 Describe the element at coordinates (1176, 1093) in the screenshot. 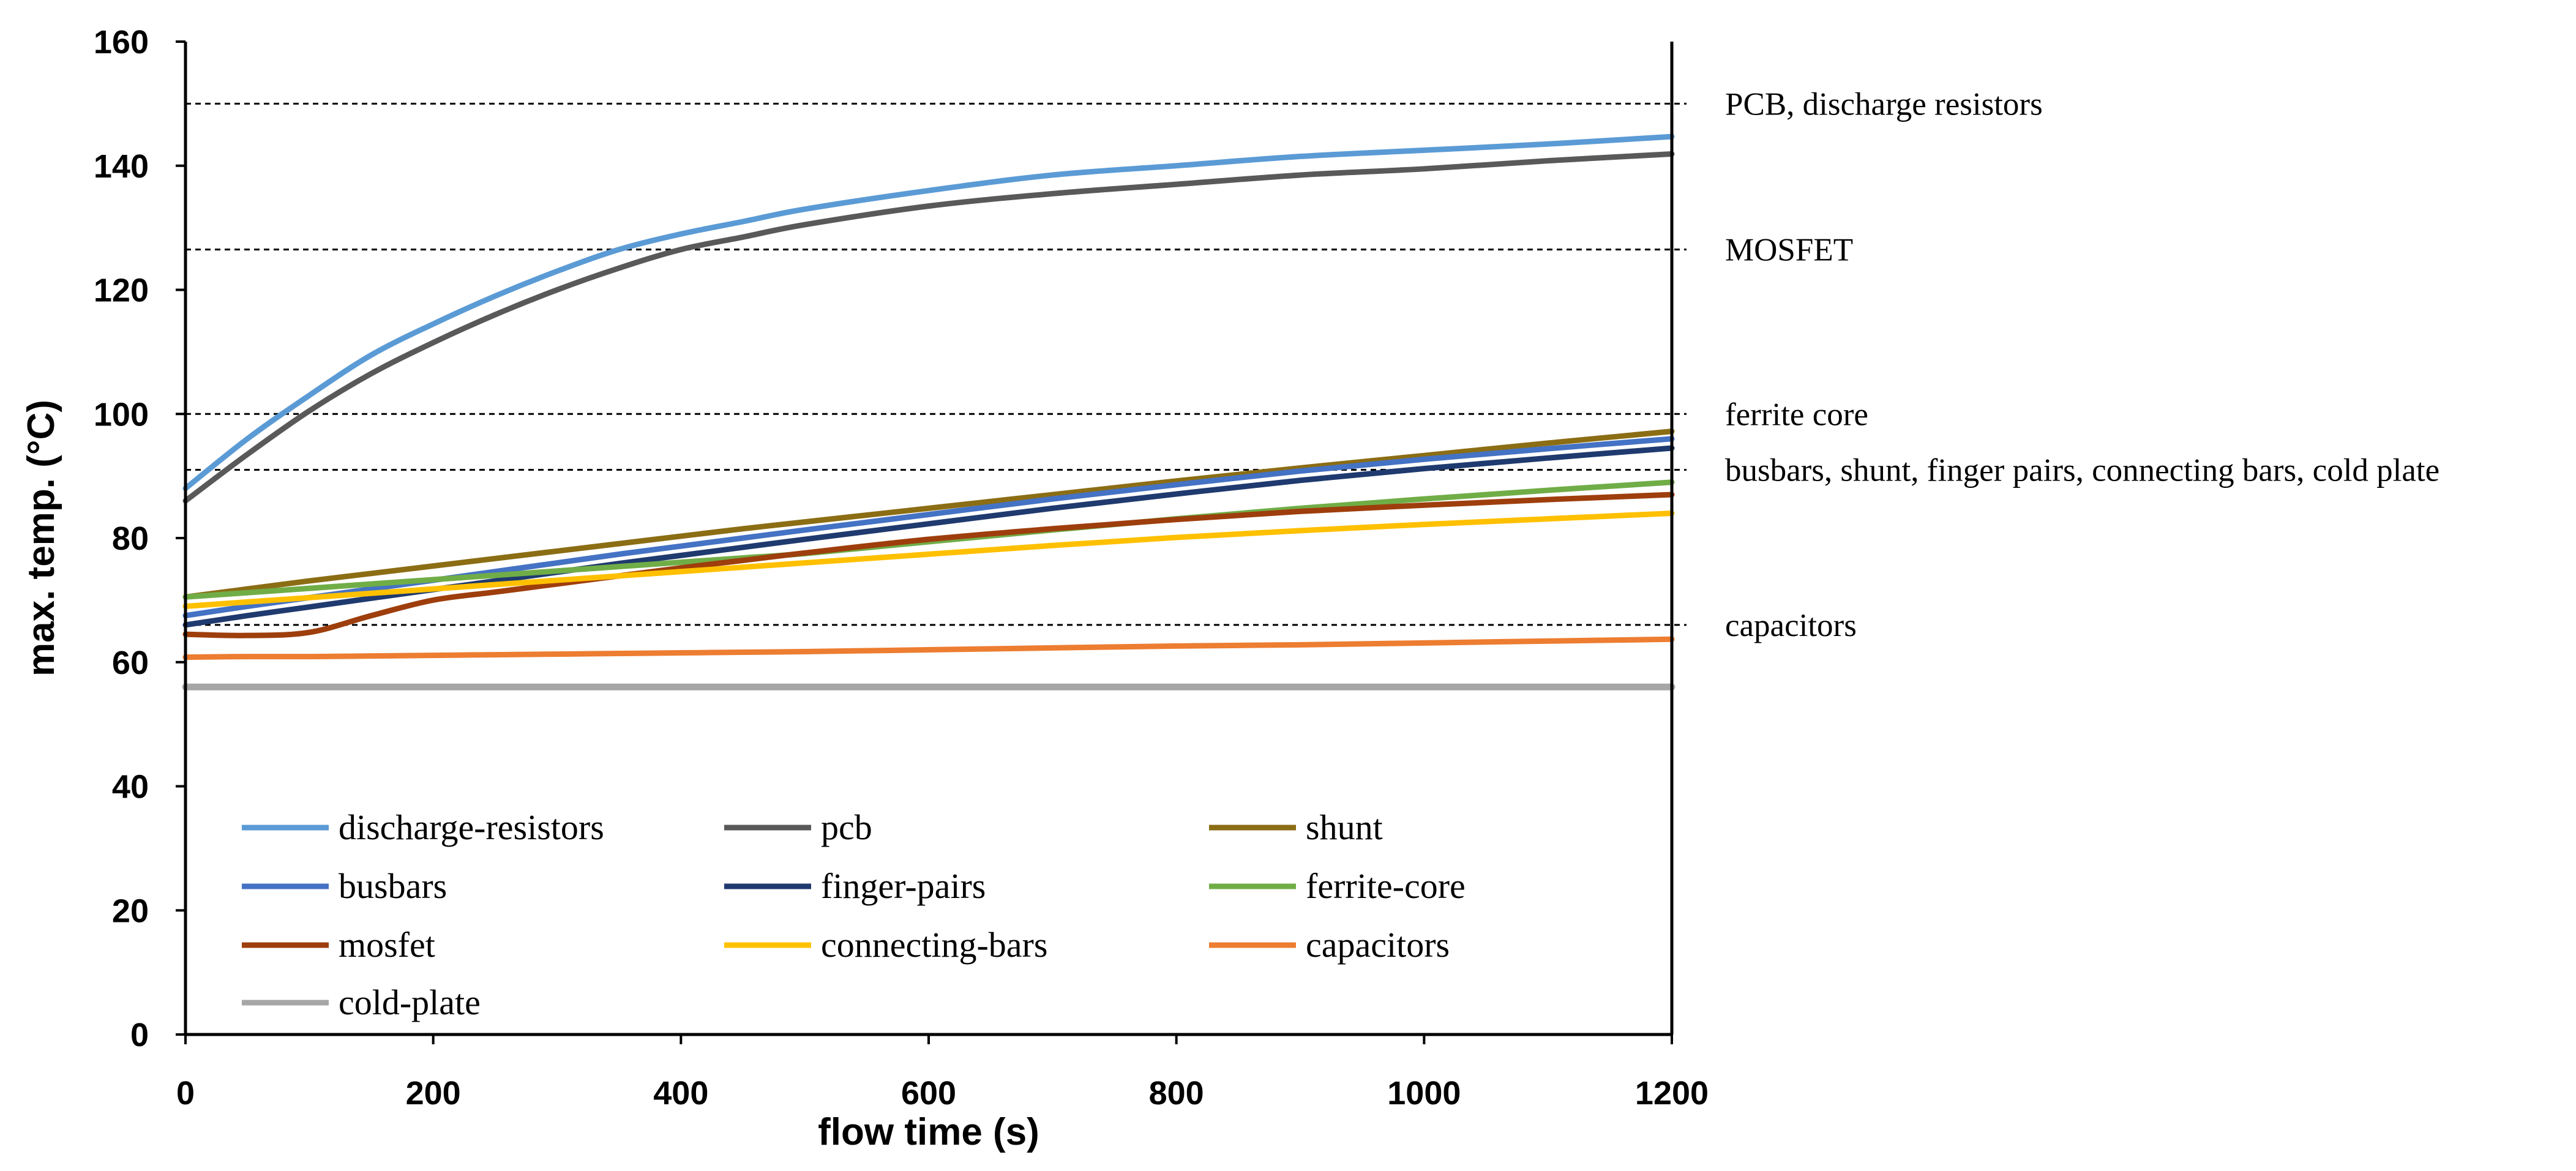

I see `x-tick-label: 800` at that location.